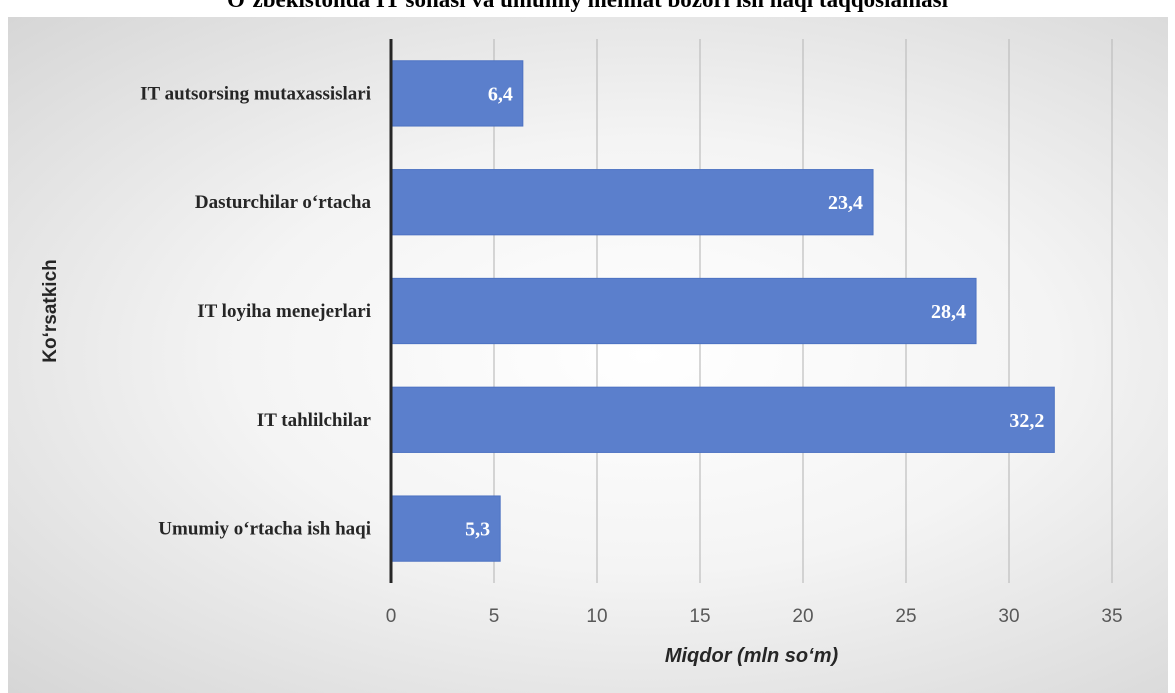  Describe the element at coordinates (50, 310) in the screenshot. I see `y-axis-title: Ko‘rsatkich` at that location.